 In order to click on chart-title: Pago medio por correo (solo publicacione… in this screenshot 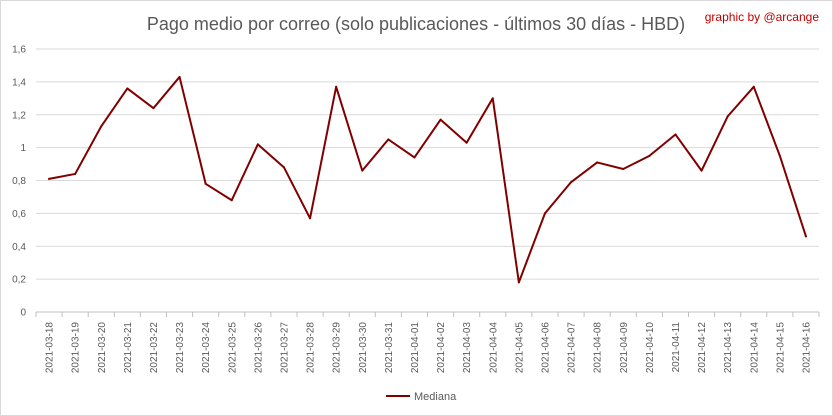, I will do `click(416, 24)`.